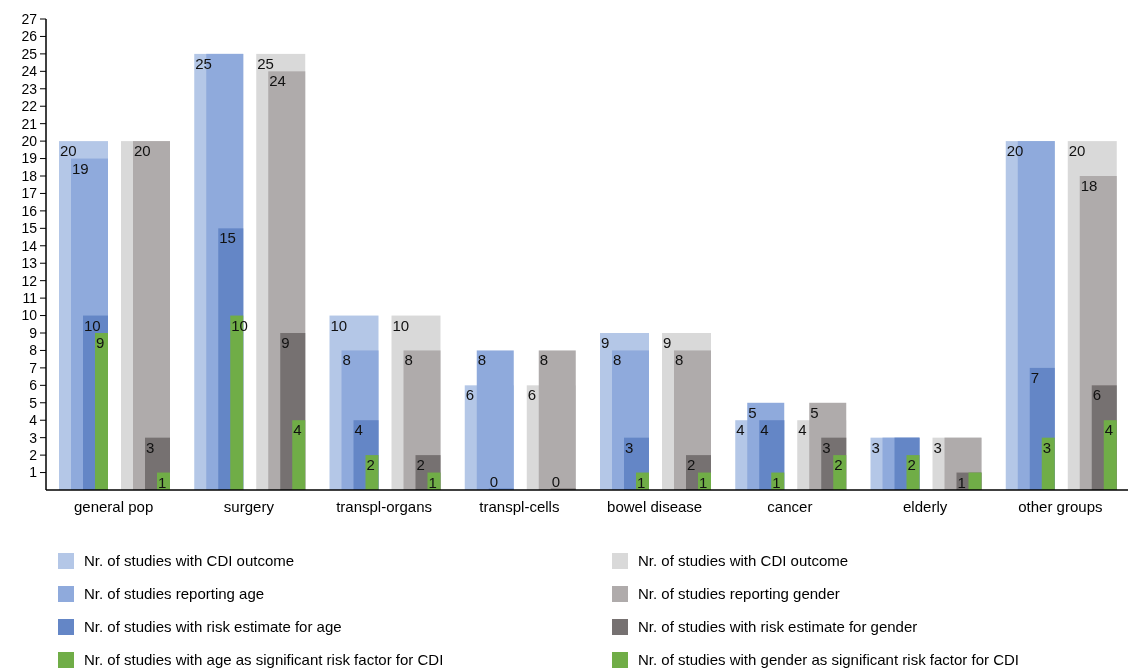 The width and height of the screenshot is (1135, 670). What do you see at coordinates (29, 263) in the screenshot?
I see `y-tick-label: 13` at bounding box center [29, 263].